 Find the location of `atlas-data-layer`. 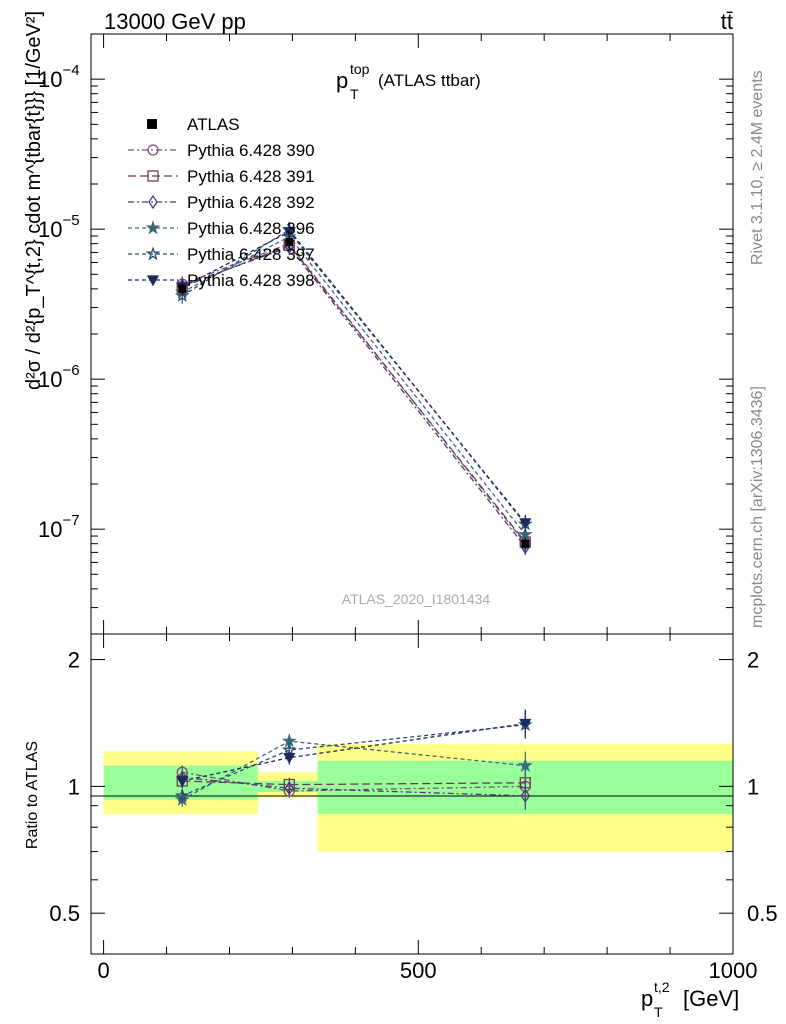

atlas-data-layer is located at coordinates (354, 393).